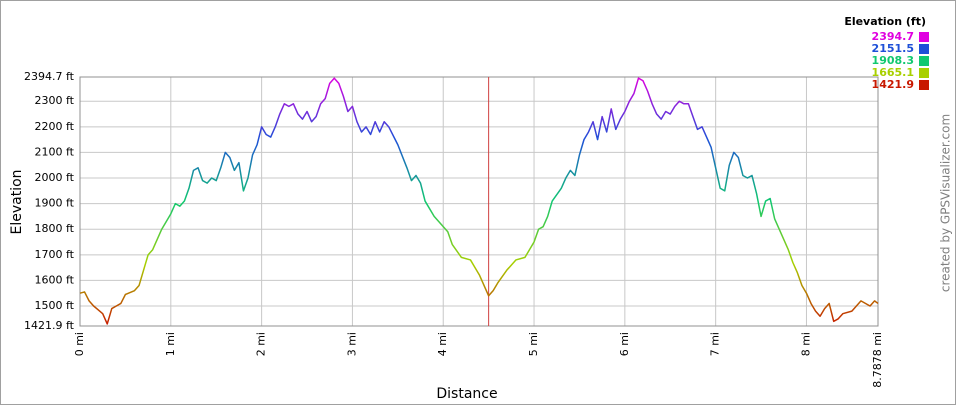 Image resolution: width=956 pixels, height=405 pixels. What do you see at coordinates (533, 344) in the screenshot?
I see `x-tick-label: 5 mi` at bounding box center [533, 344].